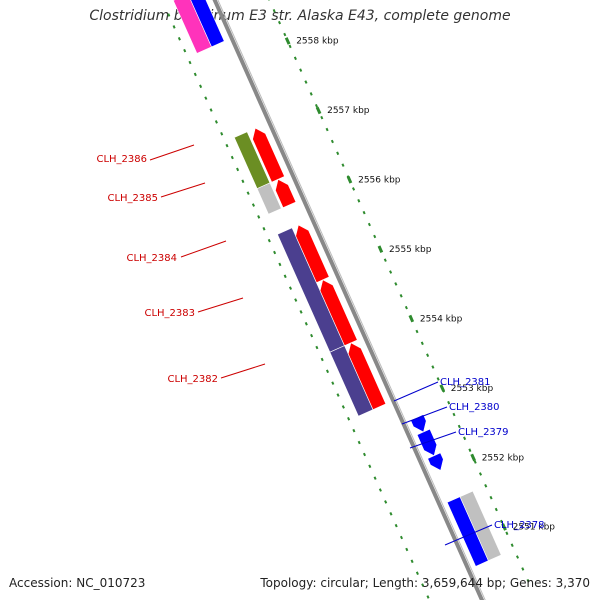 The height and width of the screenshot is (600, 600). I want to click on kbp-tick-label: 2556 kbp, so click(379, 181).